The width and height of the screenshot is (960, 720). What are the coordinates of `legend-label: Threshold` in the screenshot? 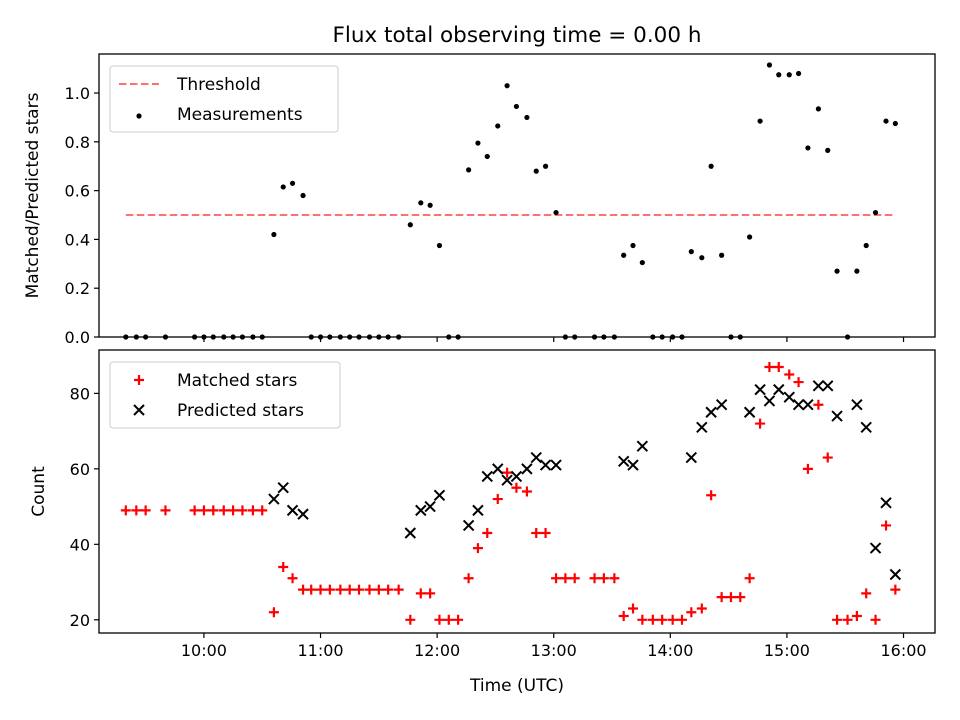 It's located at (218, 85).